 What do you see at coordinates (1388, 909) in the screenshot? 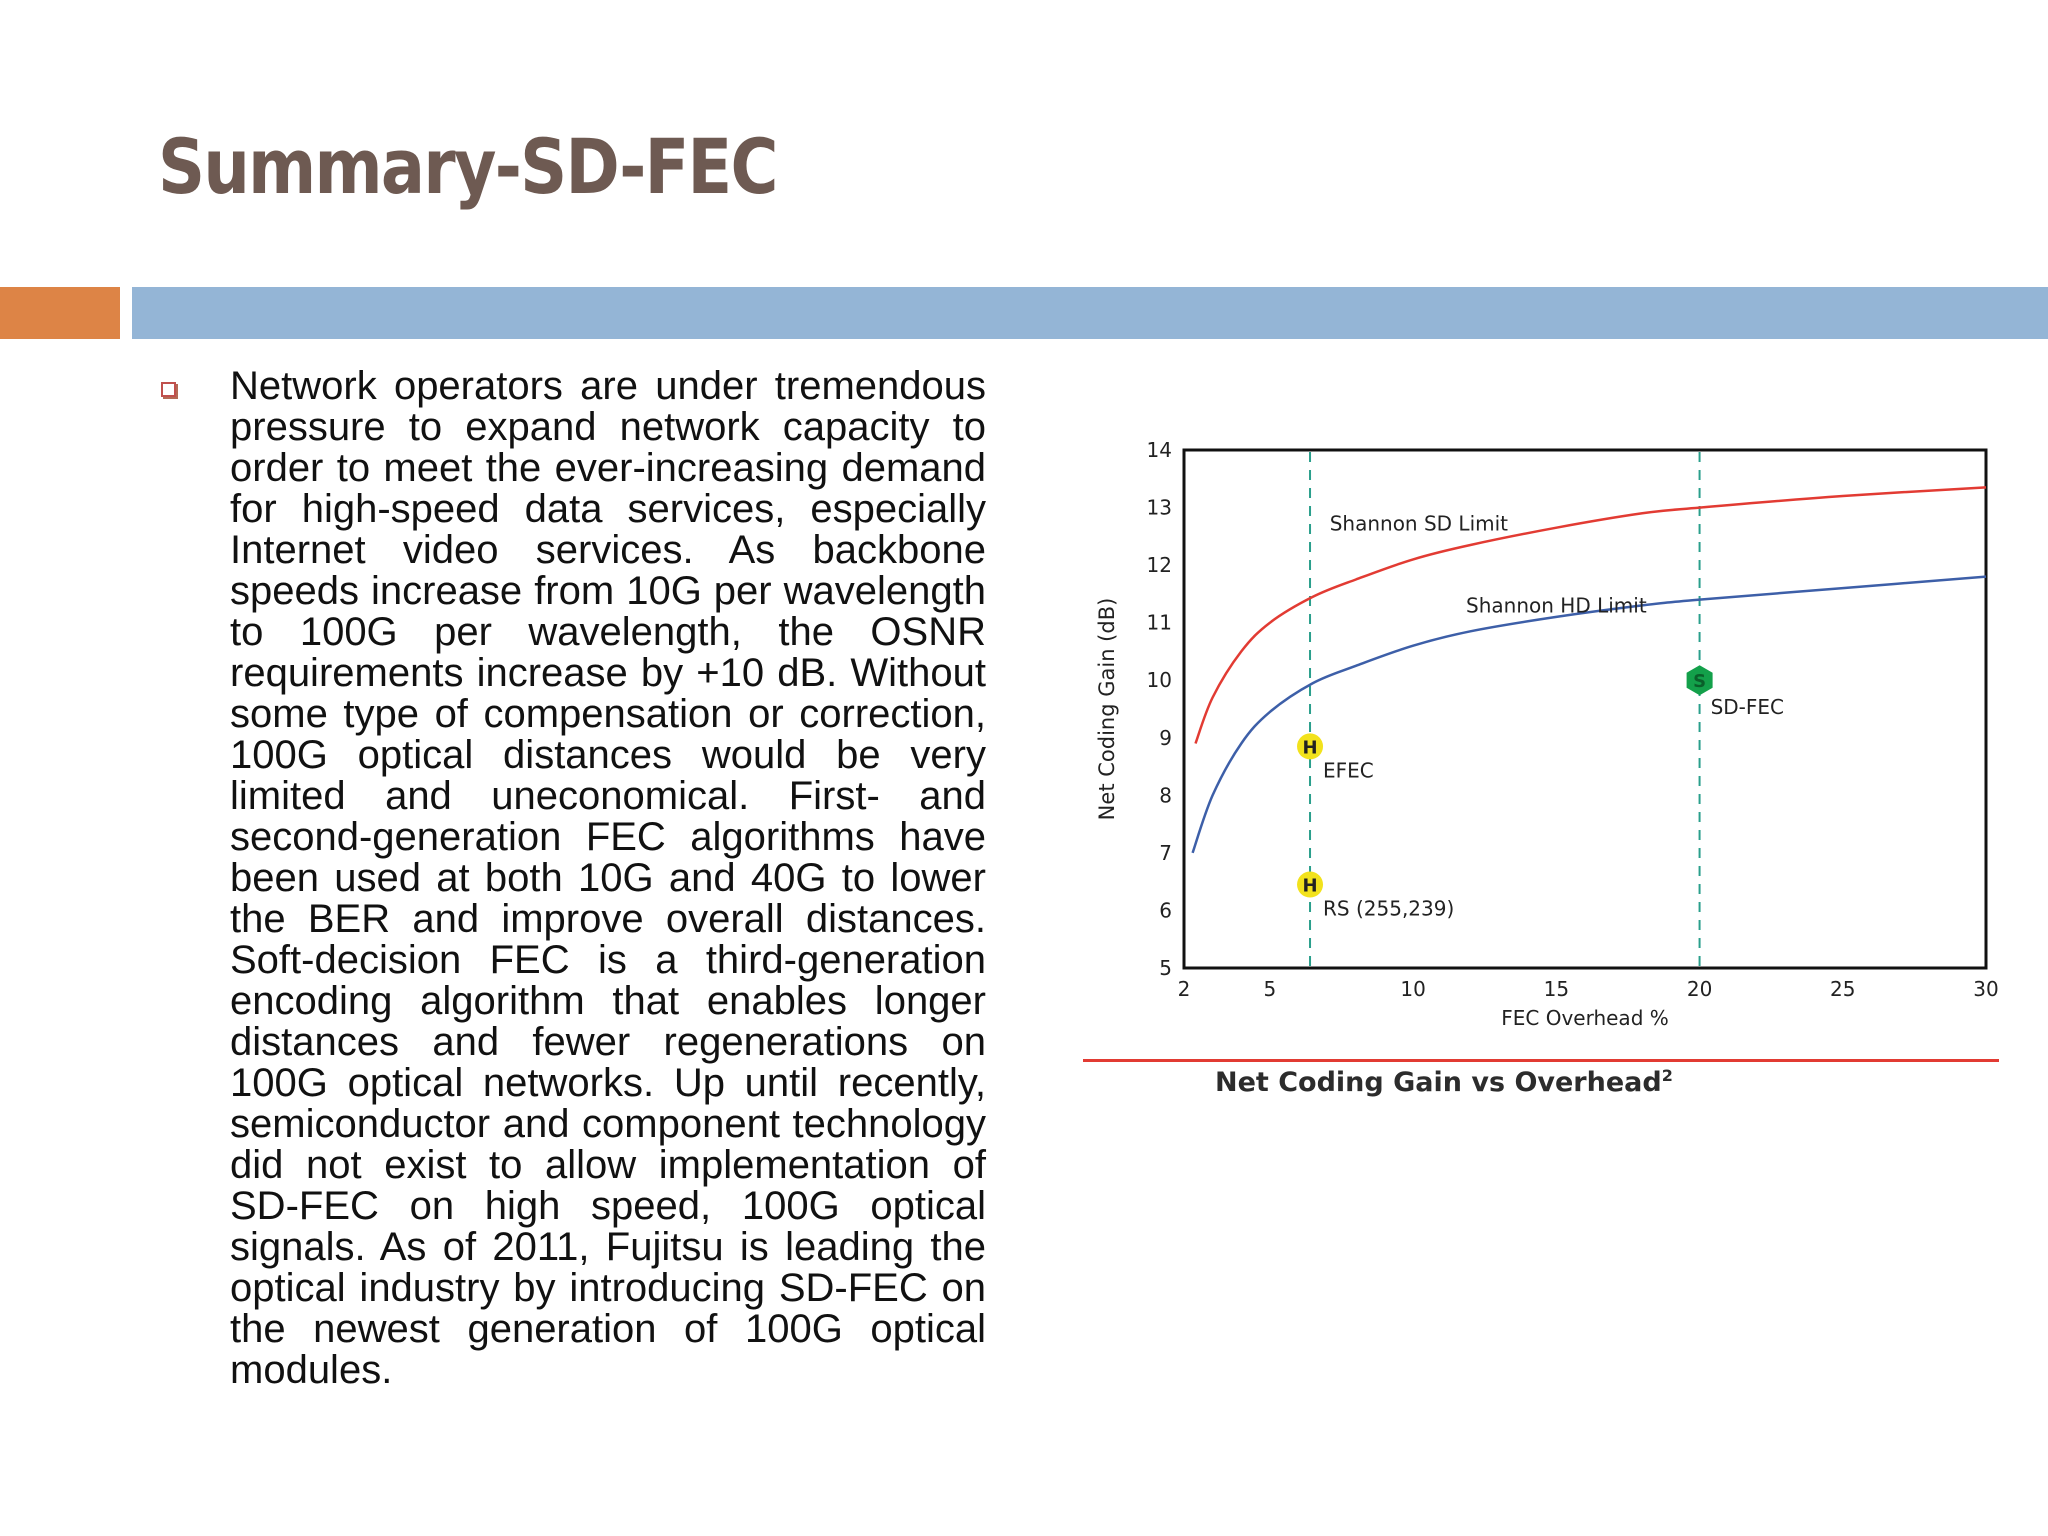
I see `point-label: RS (255,239)` at bounding box center [1388, 909].